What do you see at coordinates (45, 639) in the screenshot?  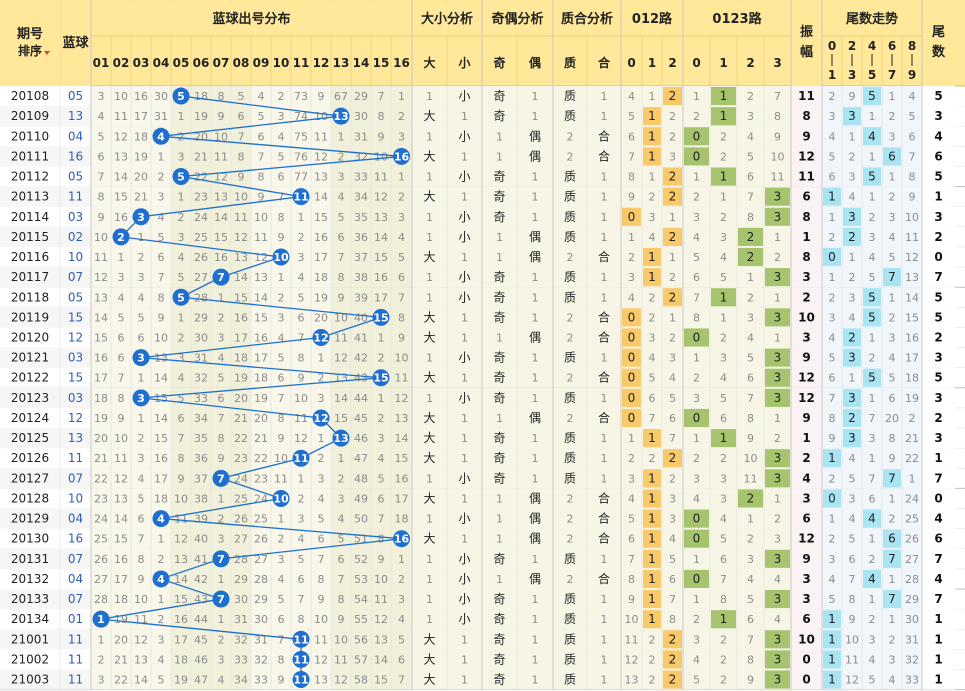 I see `row-bg` at bounding box center [45, 639].